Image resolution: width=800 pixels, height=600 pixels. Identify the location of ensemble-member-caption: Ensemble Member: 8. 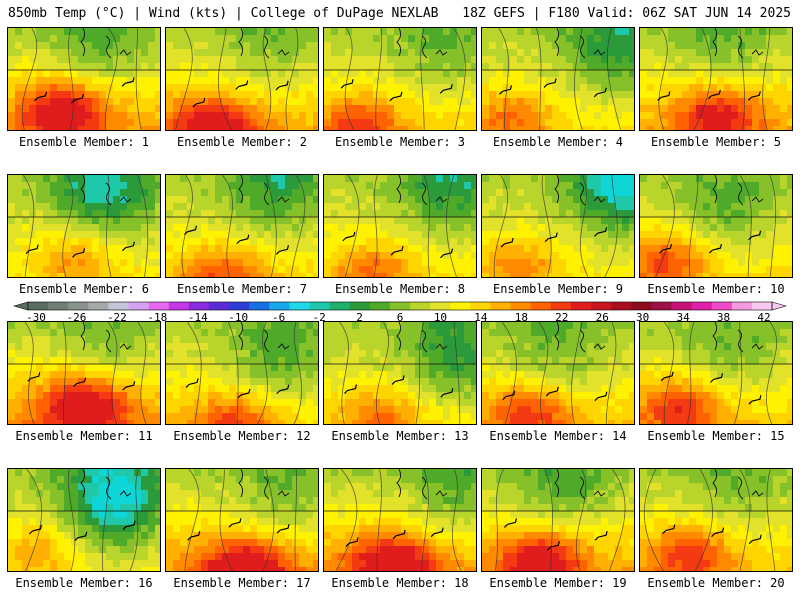
(400, 289).